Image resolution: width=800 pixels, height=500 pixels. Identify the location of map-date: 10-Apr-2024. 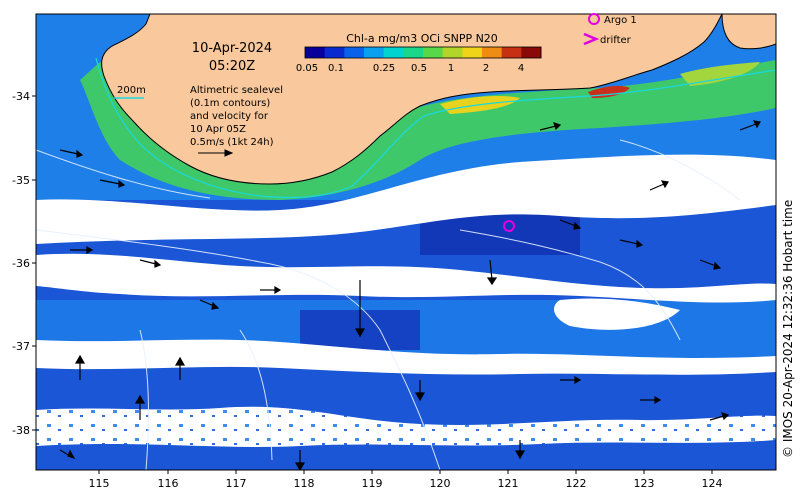
(232, 48).